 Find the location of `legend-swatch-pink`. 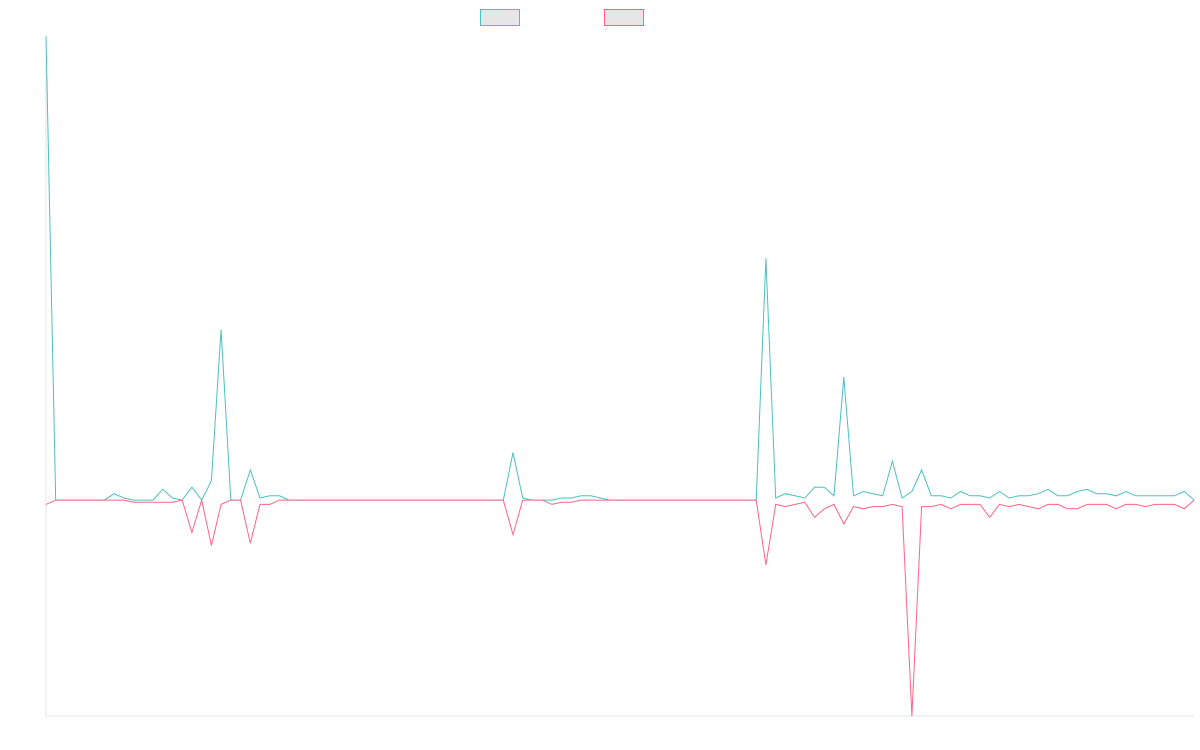

legend-swatch-pink is located at coordinates (624, 17).